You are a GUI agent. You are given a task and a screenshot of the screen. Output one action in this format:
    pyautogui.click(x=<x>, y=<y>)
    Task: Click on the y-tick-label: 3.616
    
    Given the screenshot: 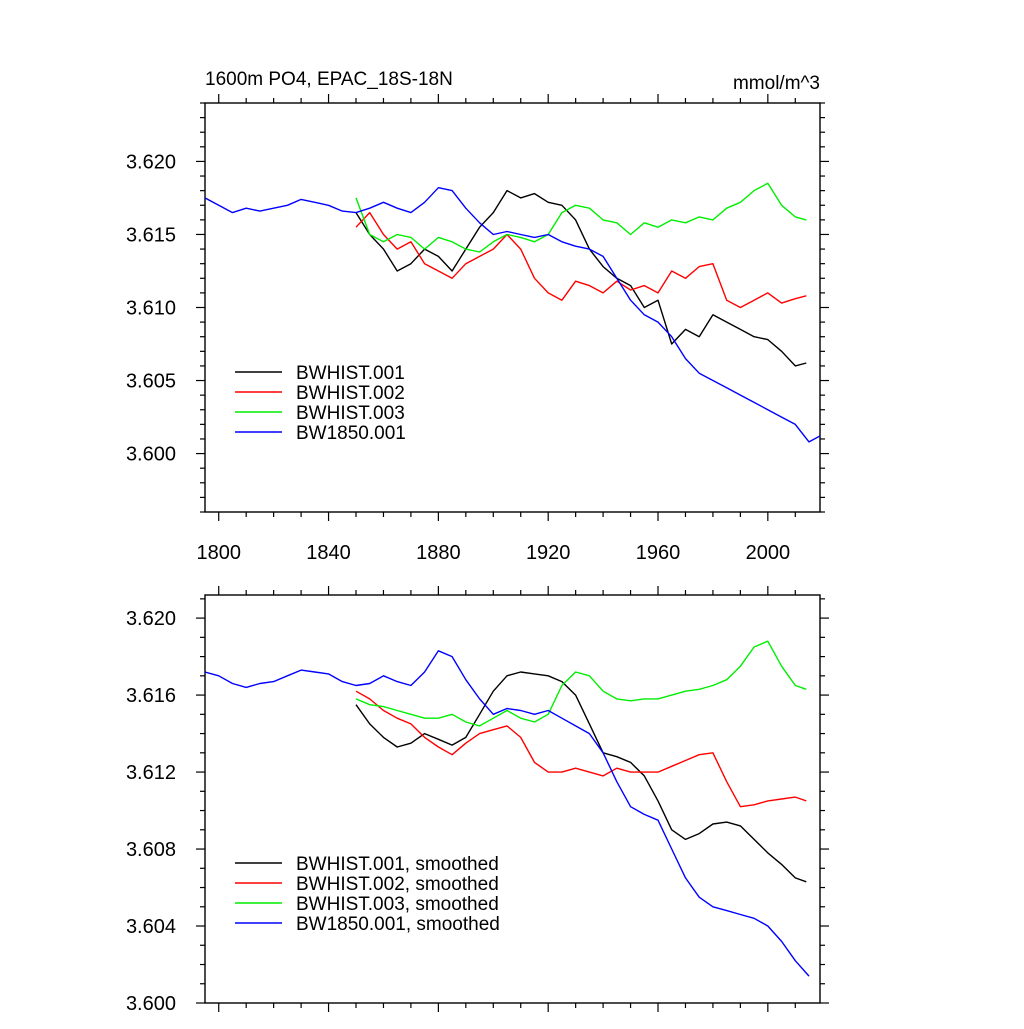 What is the action you would take?
    pyautogui.click(x=151, y=696)
    